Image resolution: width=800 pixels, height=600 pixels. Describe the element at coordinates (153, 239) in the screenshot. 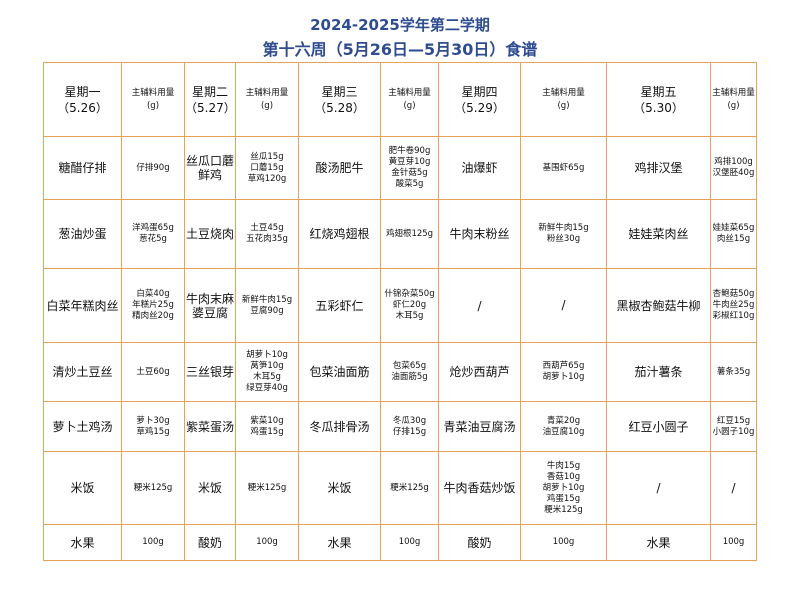

I see `amount-line: 葱花5g` at that location.